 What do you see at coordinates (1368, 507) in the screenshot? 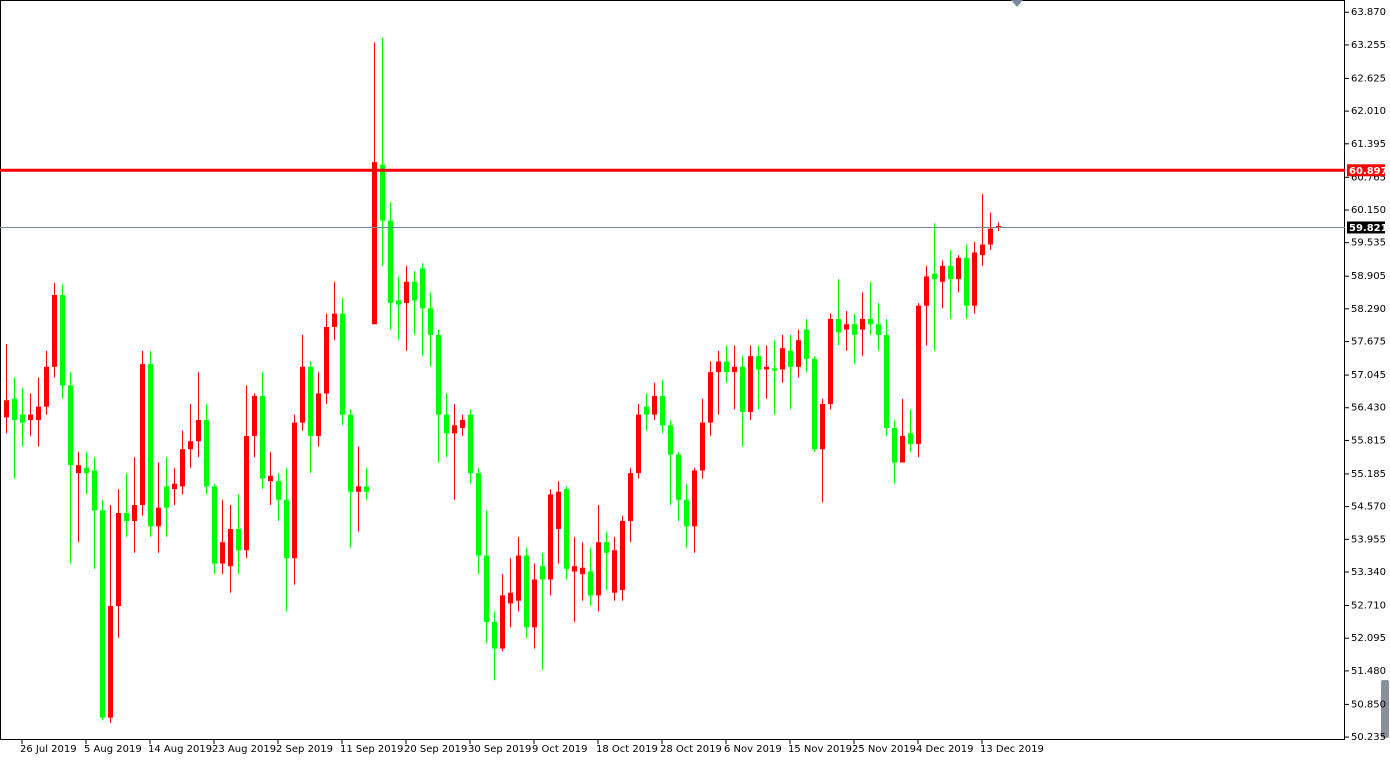
I see `y-tick-label: 54.570` at bounding box center [1368, 507].